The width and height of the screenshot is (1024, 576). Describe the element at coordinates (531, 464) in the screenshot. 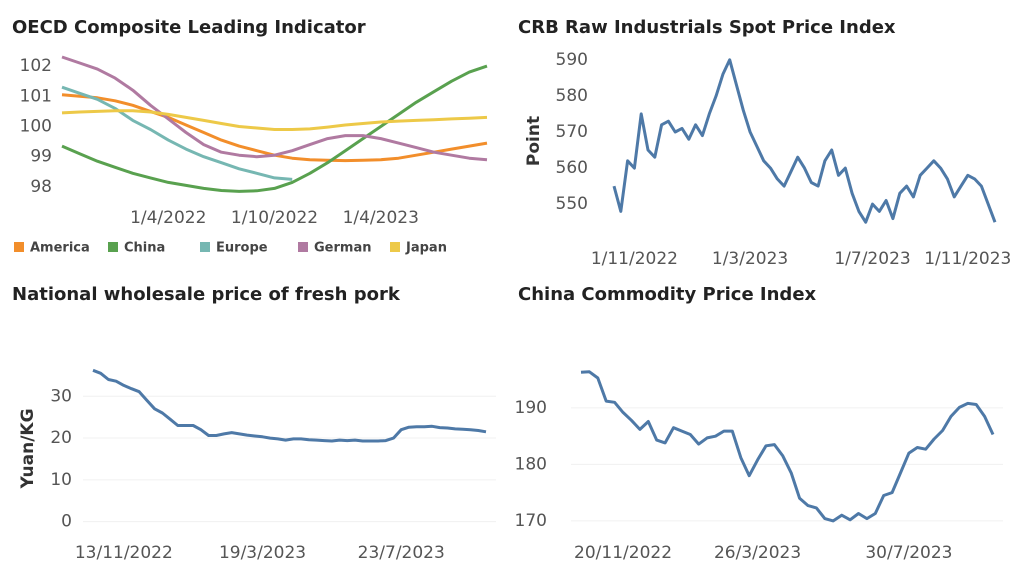

I see `y-tick-label: 180` at that location.